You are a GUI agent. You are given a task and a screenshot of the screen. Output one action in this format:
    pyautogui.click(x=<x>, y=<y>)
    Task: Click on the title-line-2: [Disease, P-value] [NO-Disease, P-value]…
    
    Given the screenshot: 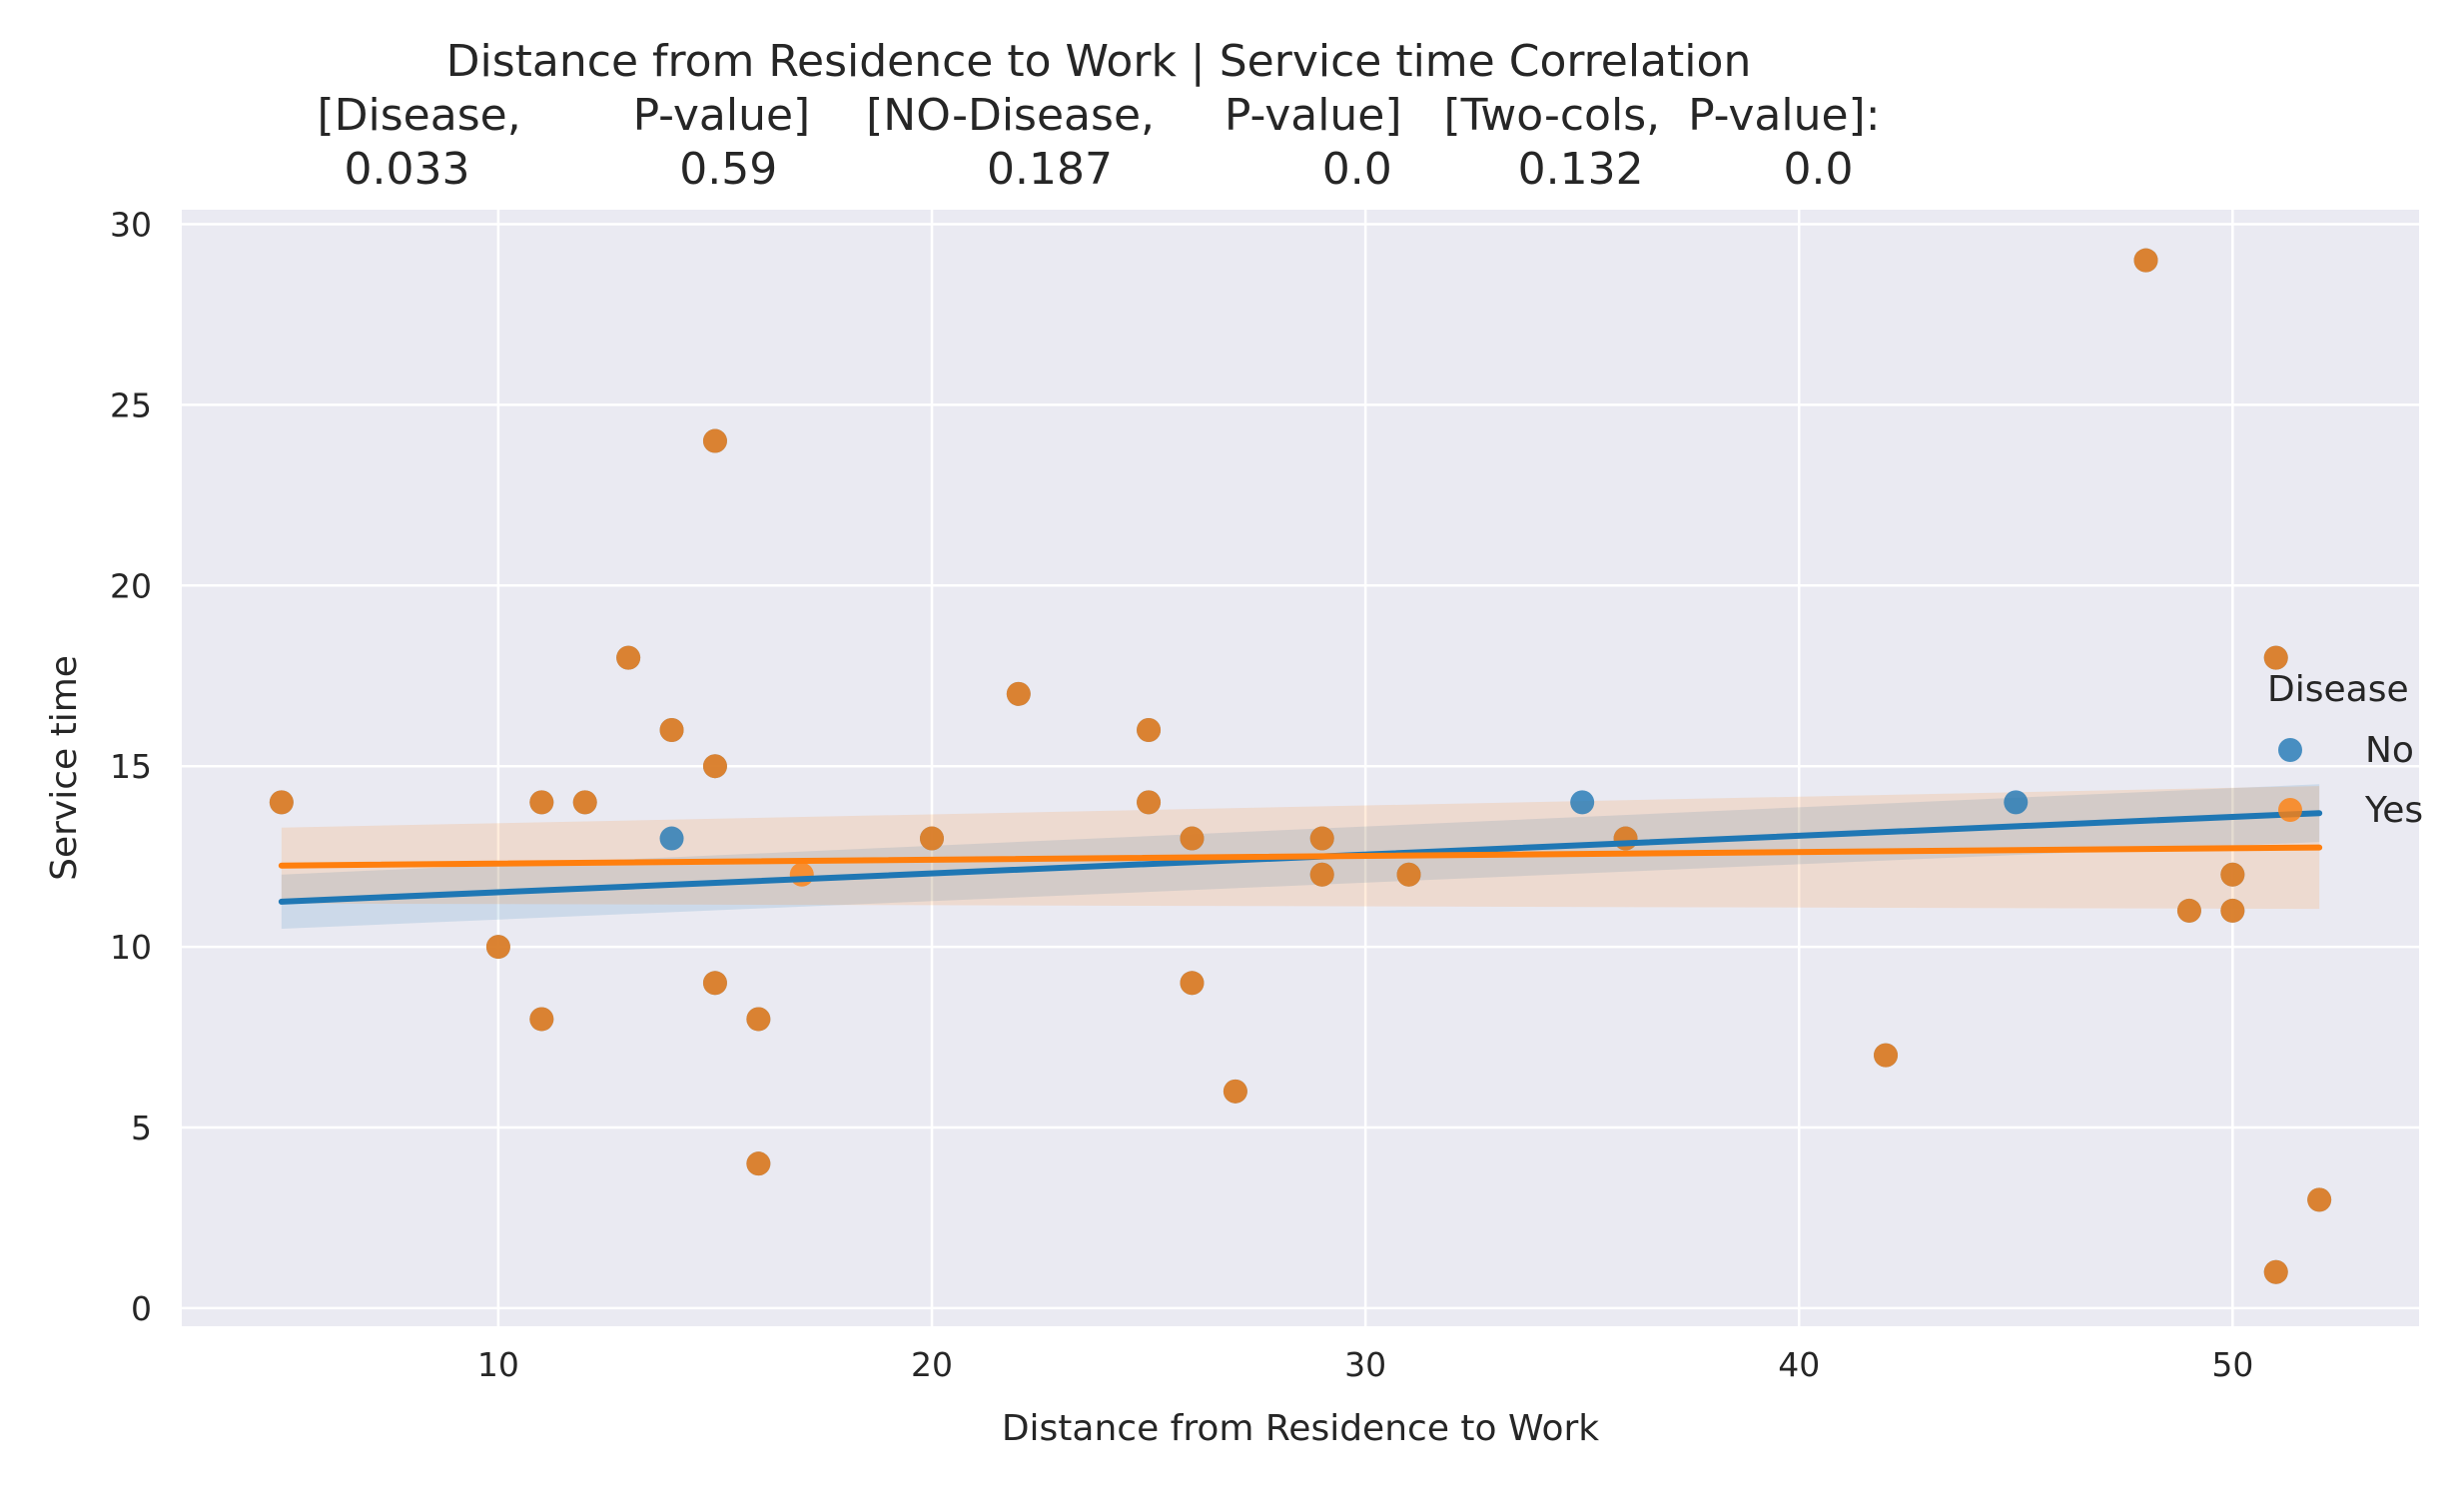 What is the action you would take?
    pyautogui.click(x=1099, y=116)
    